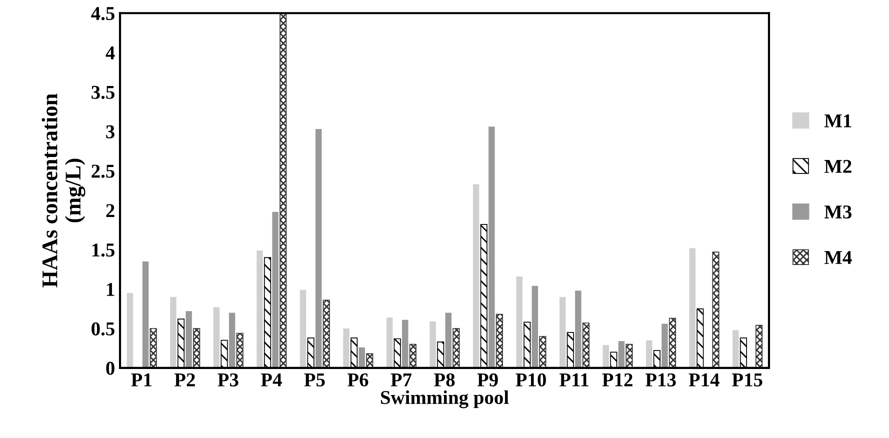  Describe the element at coordinates (228, 379) in the screenshot. I see `x-tick-label: P3` at that location.